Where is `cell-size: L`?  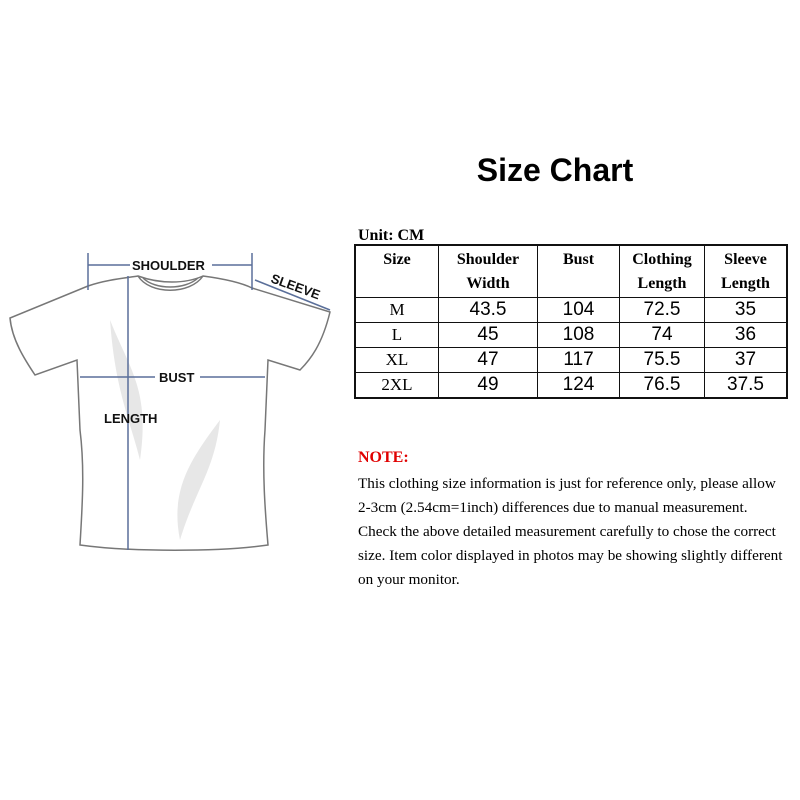
cell-size: L is located at coordinates (396, 335).